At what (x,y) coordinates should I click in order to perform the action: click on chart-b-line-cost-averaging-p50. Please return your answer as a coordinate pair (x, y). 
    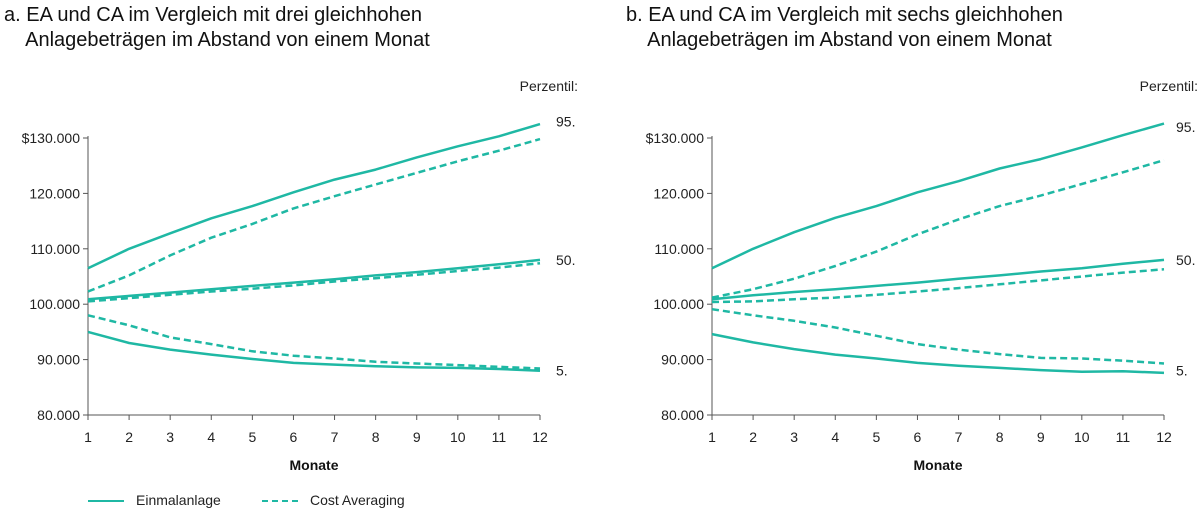
    Looking at the image, I should click on (938, 286).